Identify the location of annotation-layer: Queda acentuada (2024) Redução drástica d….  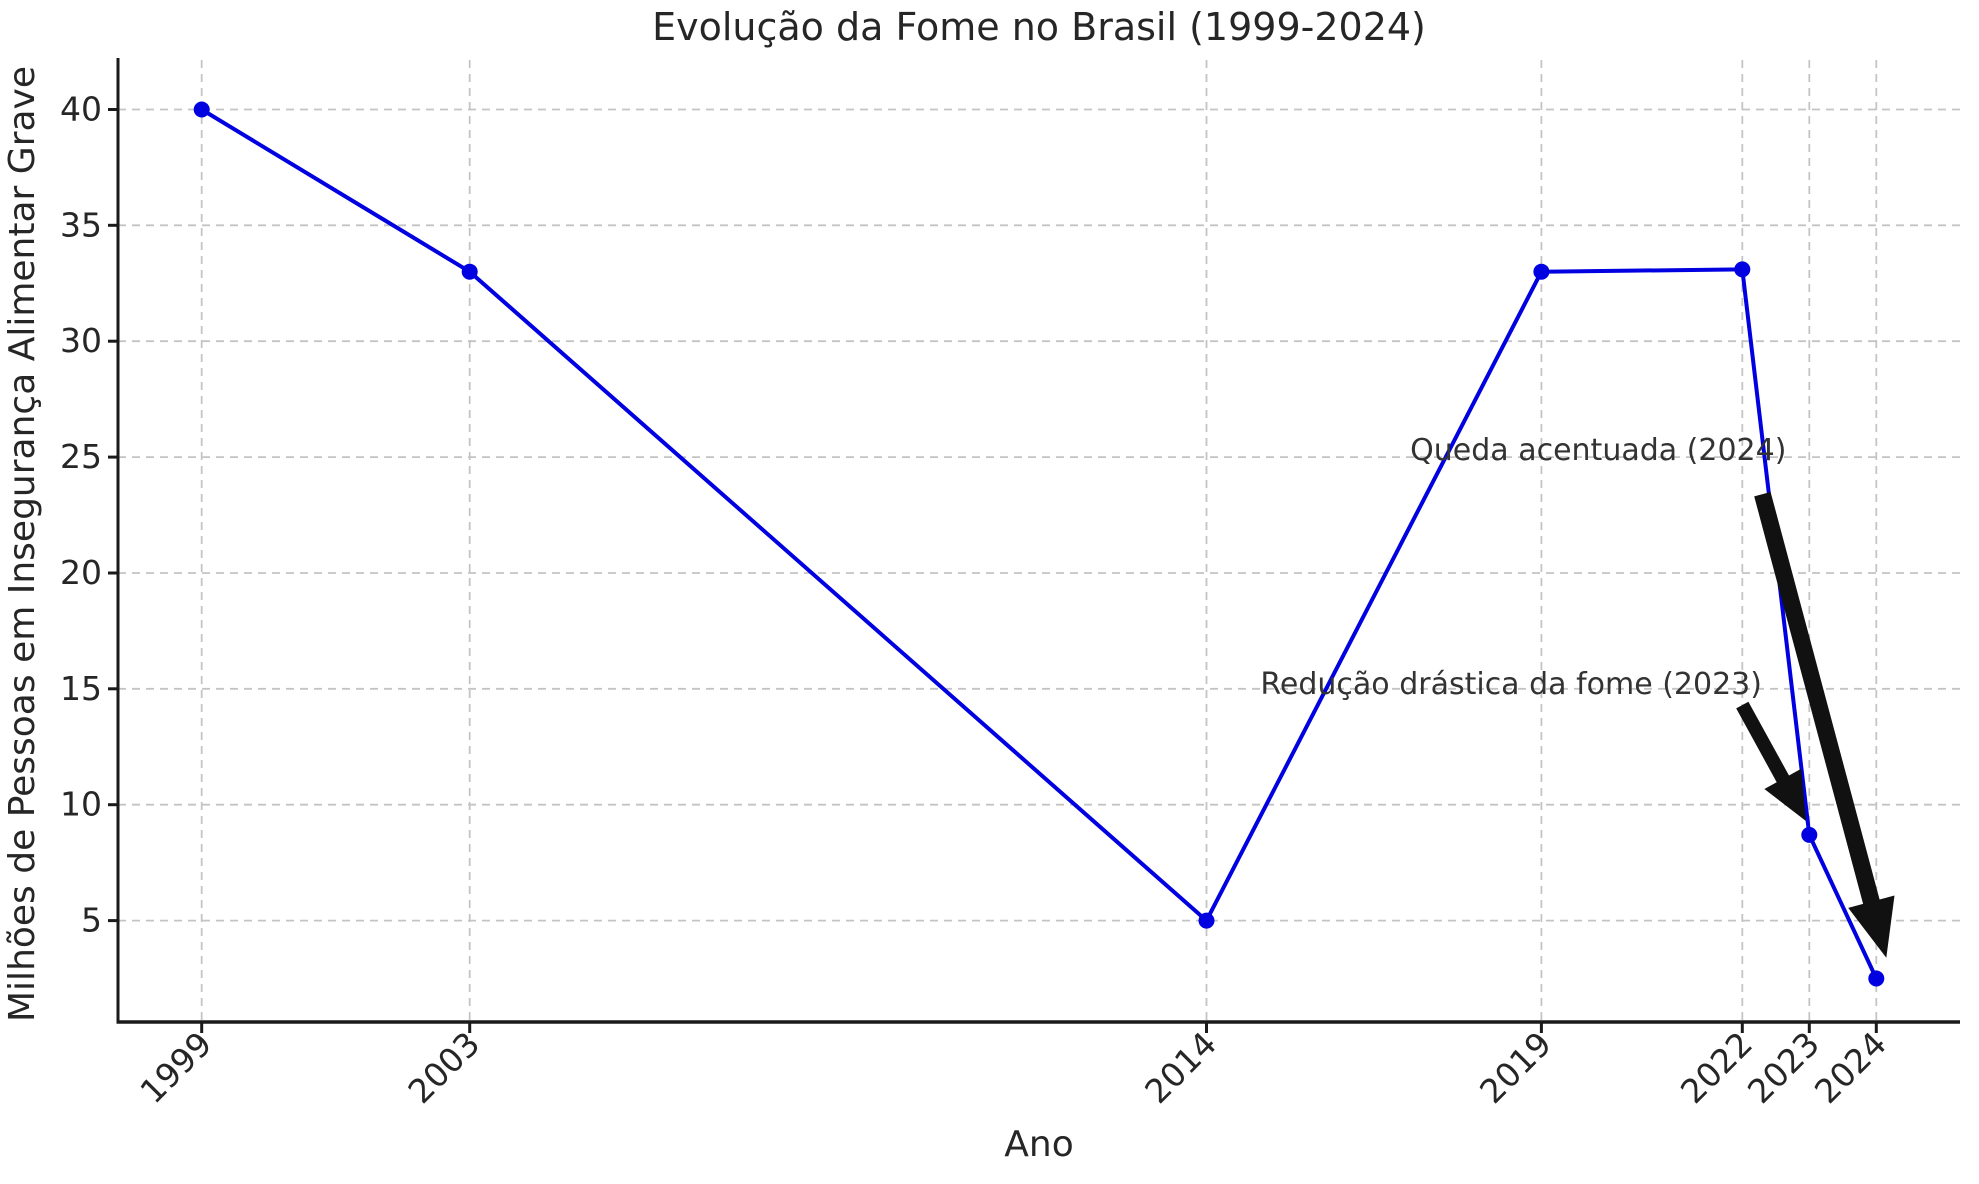
(1577, 695).